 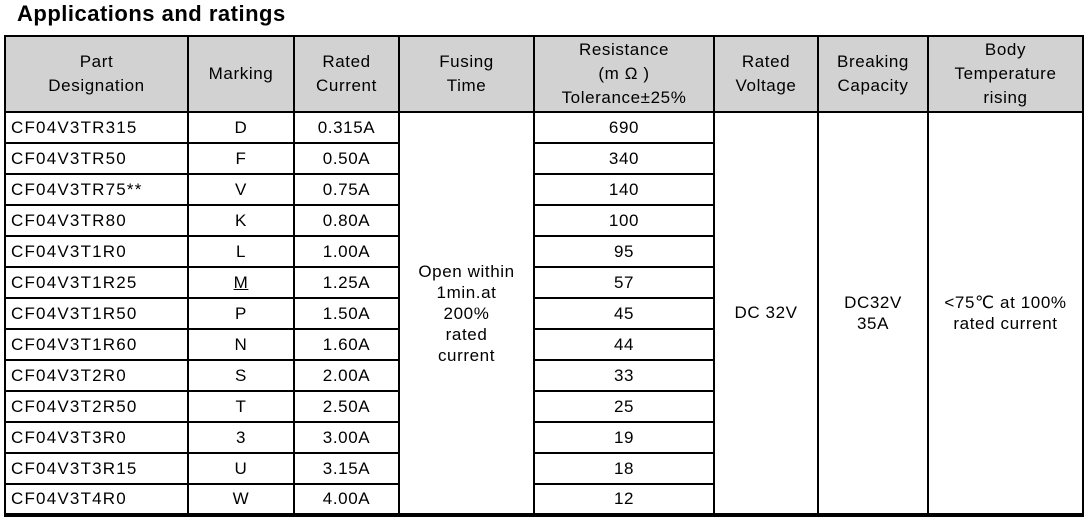 I want to click on resistance-cell: 100, so click(x=624, y=220).